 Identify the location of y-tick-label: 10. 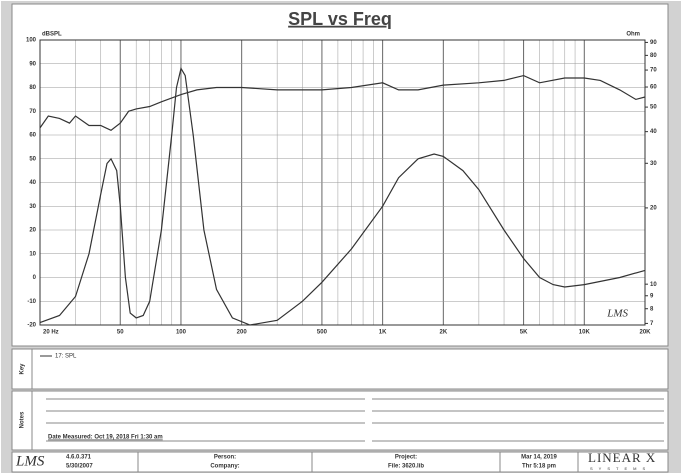
(32, 254).